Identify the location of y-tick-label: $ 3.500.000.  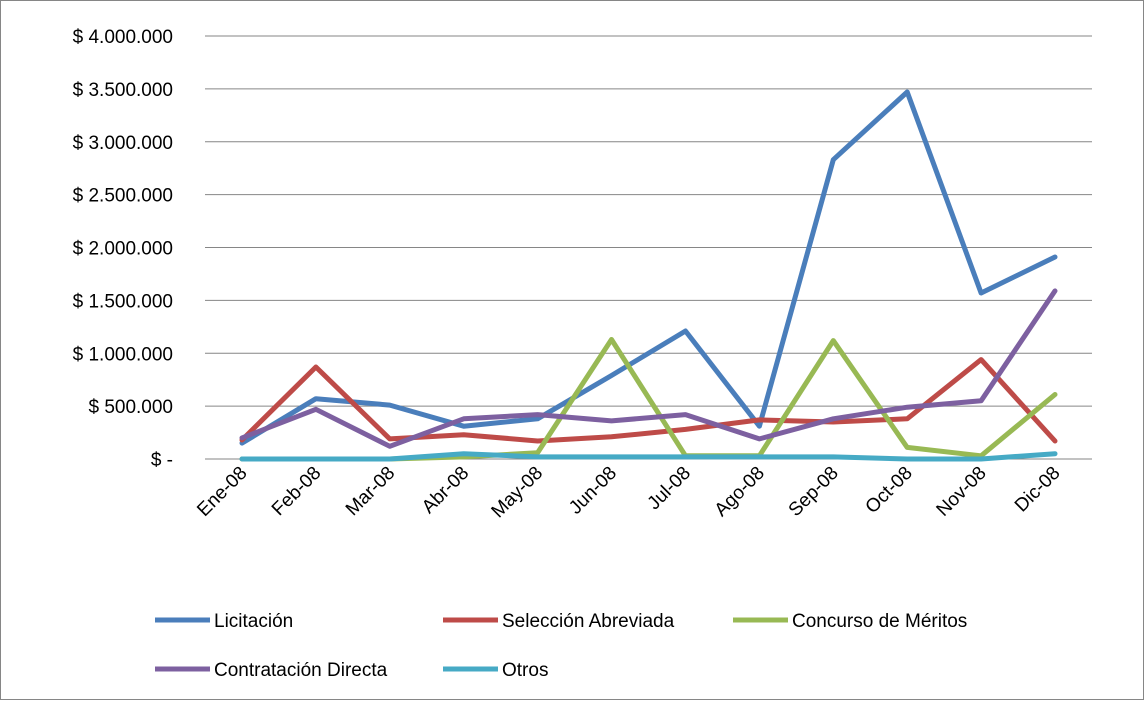
(123, 90).